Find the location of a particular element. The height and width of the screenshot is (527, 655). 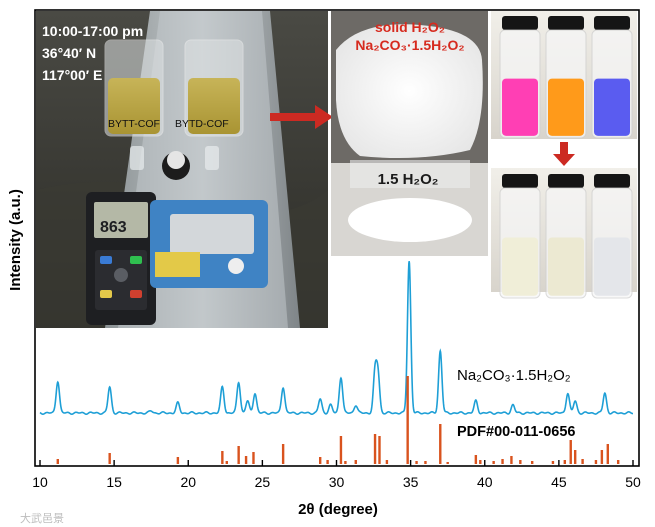

x-tick-label: 35 is located at coordinates (411, 482).